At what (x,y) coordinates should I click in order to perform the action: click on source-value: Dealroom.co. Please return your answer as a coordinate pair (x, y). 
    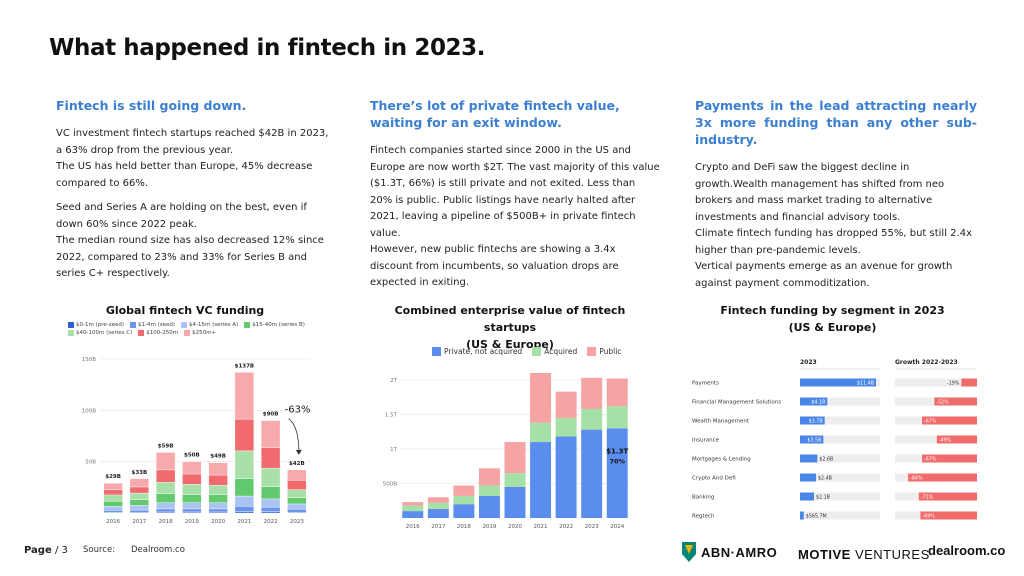
    Looking at the image, I should click on (158, 550).